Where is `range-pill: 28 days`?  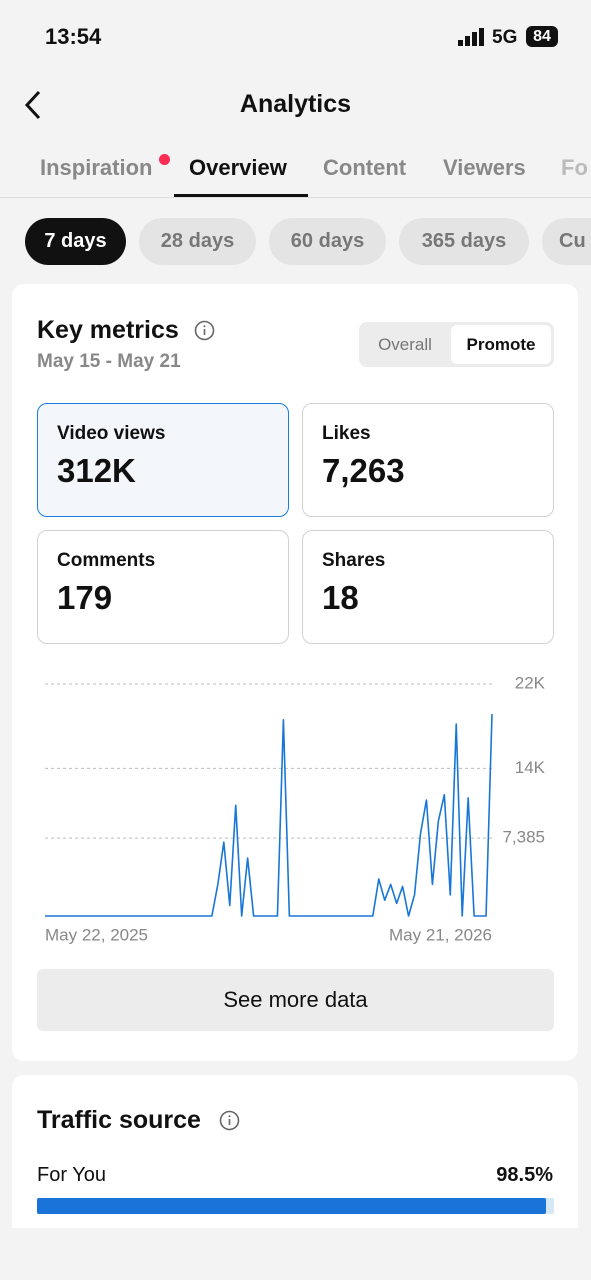
range-pill: 28 days is located at coordinates (197, 241).